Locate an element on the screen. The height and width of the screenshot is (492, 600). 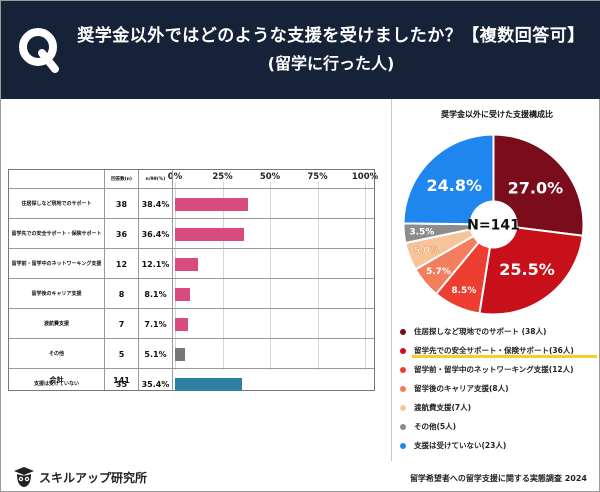
row-category-label: その他 is located at coordinates (56, 353).